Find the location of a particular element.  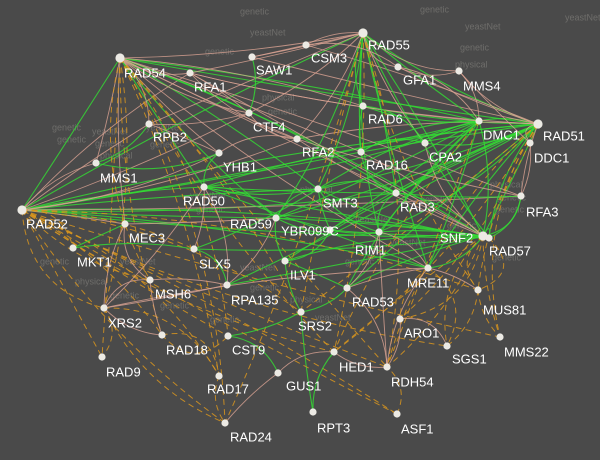

graph-node-label: RAD24 is located at coordinates (251, 436).